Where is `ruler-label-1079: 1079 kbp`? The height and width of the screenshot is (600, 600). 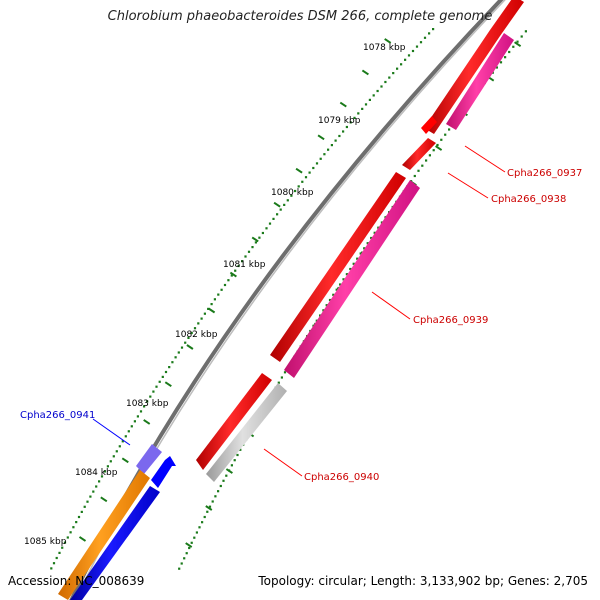
ruler-label-1079: 1079 kbp is located at coordinates (339, 121).